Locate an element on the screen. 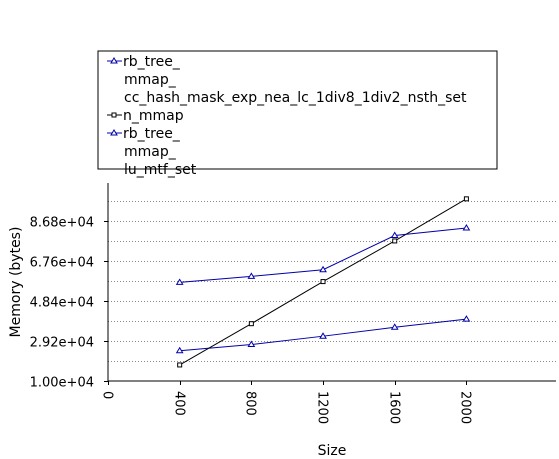  y-tick-label: 2.92e+04 is located at coordinates (62, 343).